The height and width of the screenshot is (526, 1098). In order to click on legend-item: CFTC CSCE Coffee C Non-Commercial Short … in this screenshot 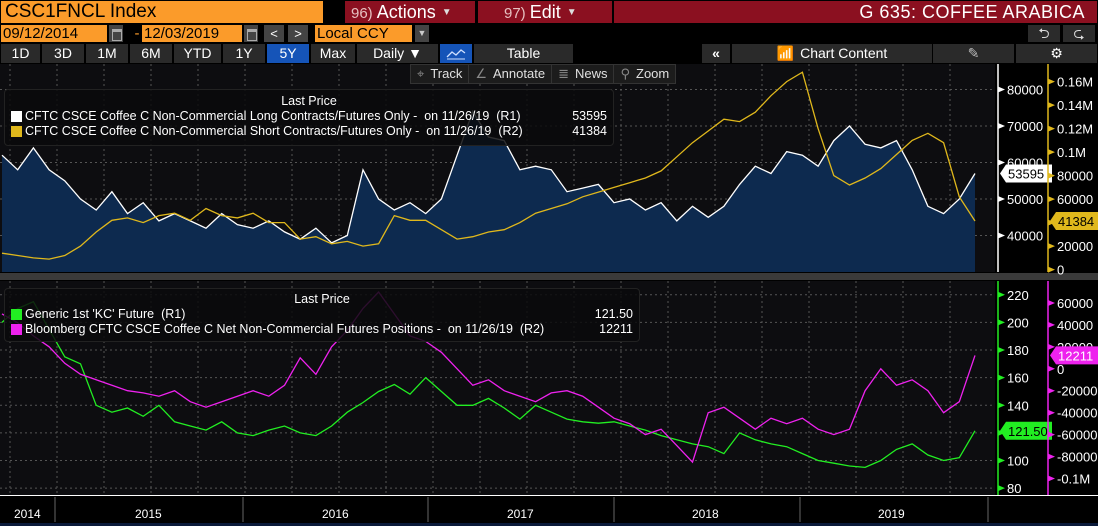, I will do `click(309, 131)`.